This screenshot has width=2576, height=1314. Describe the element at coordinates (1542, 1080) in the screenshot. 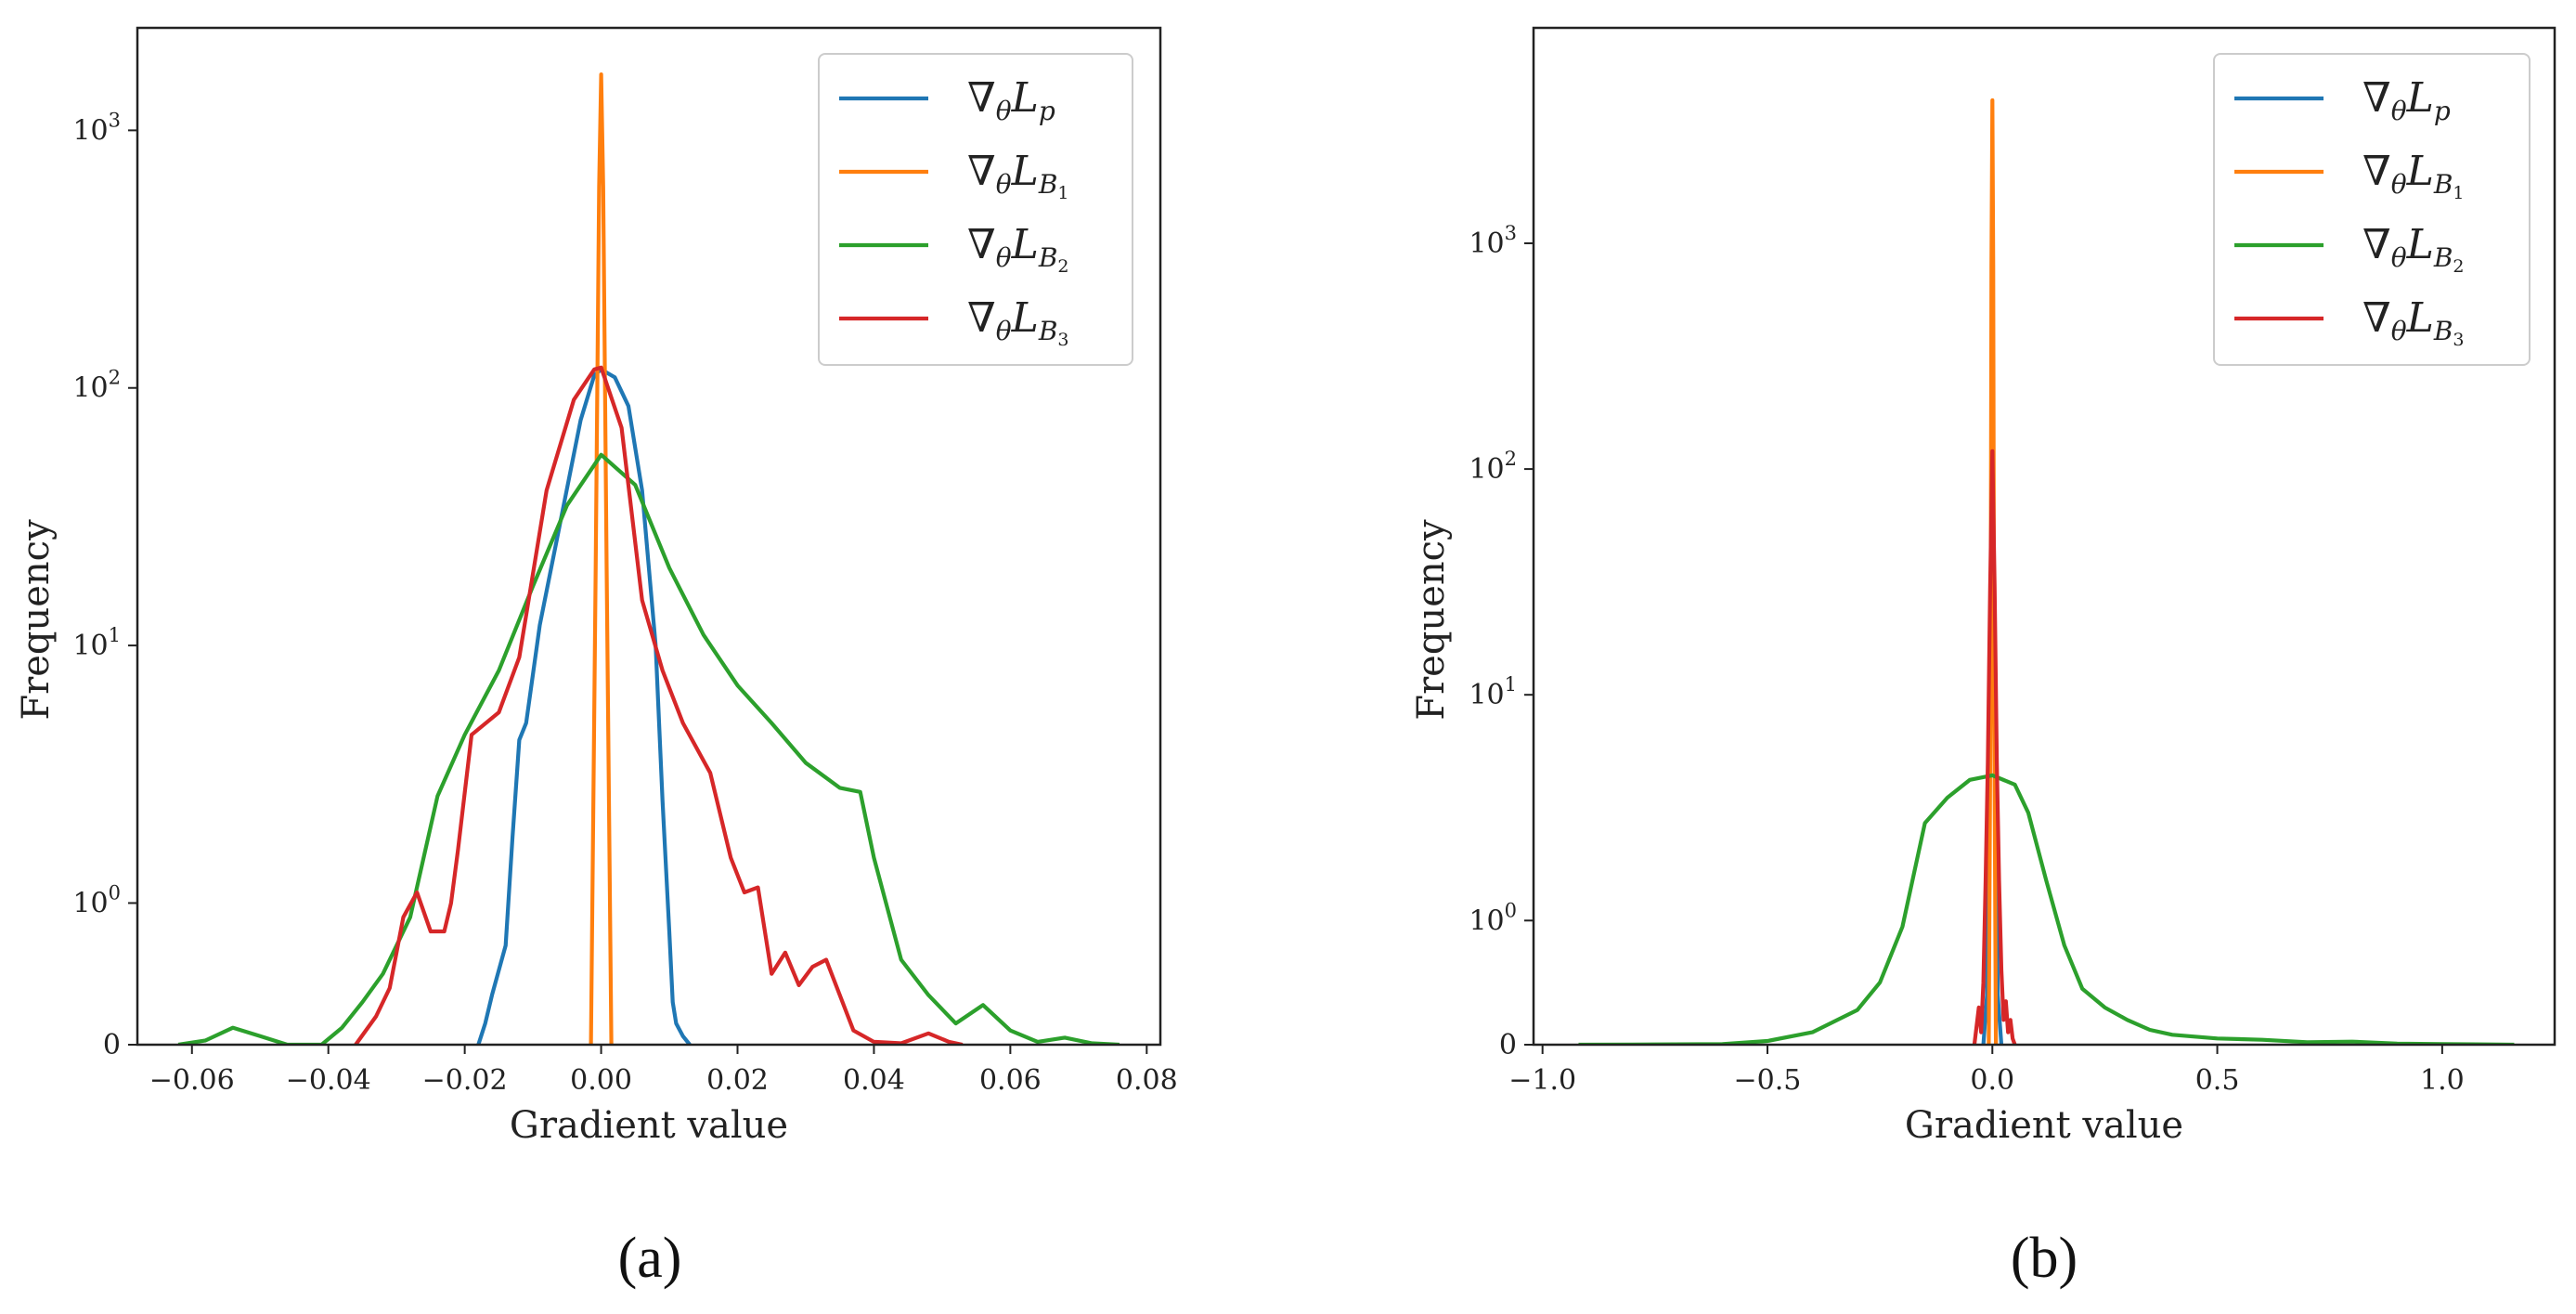

I see `x-tick-label: −1.0` at that location.